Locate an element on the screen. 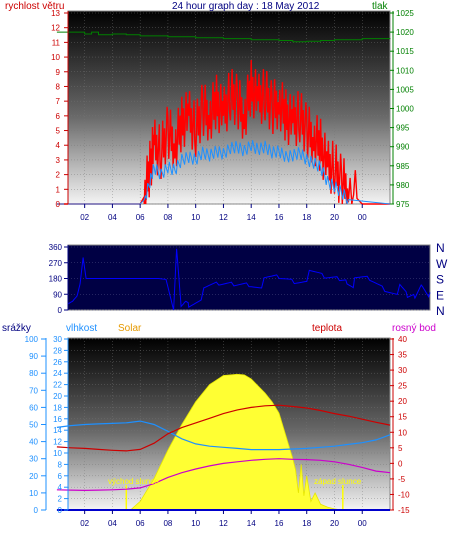 The width and height of the screenshot is (464, 555). tick-label-humidity: 2 is located at coordinates (60, 499).